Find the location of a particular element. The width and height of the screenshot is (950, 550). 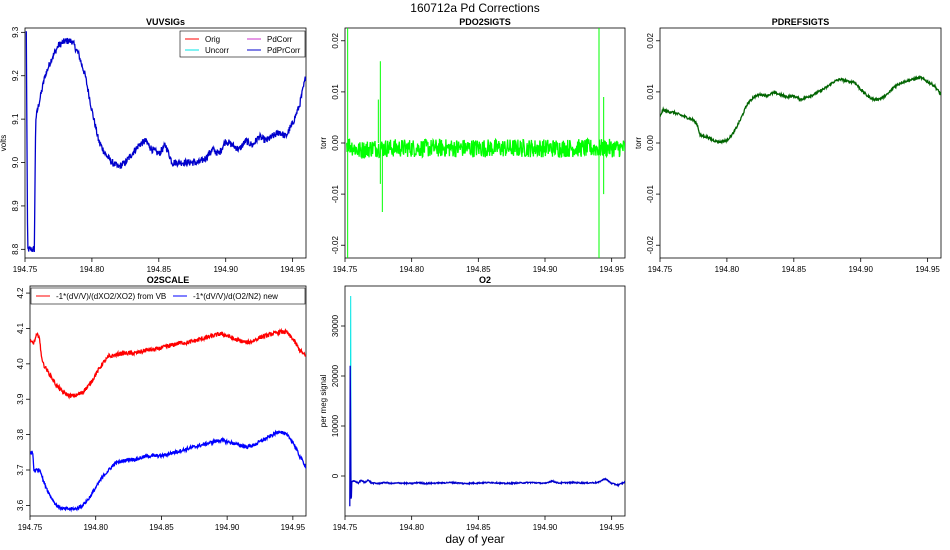

chart-title-pdrefsigts: PDREFSIGTS is located at coordinates (801, 22).